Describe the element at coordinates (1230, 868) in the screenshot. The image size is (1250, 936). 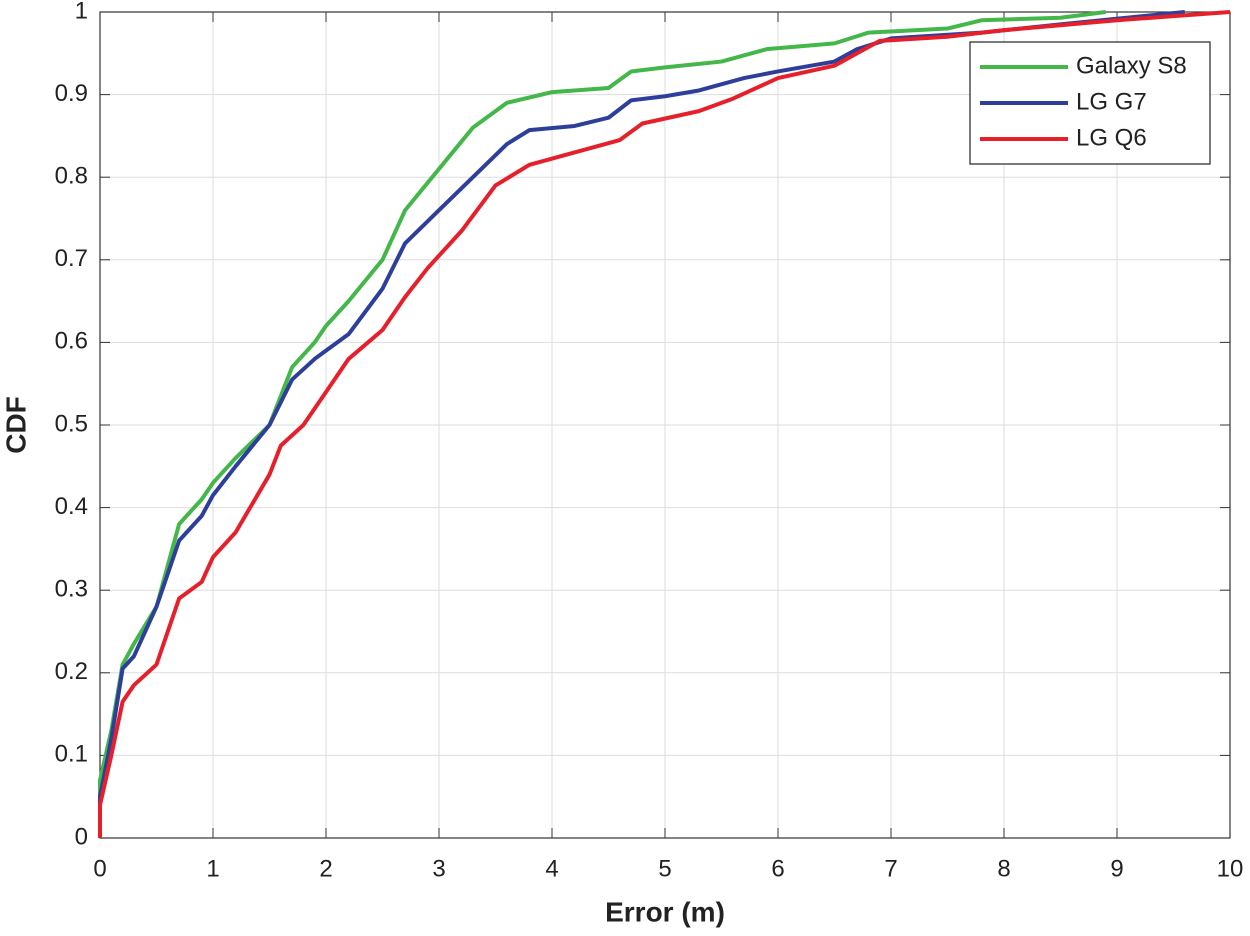
I see `x-tick-label: 10` at that location.